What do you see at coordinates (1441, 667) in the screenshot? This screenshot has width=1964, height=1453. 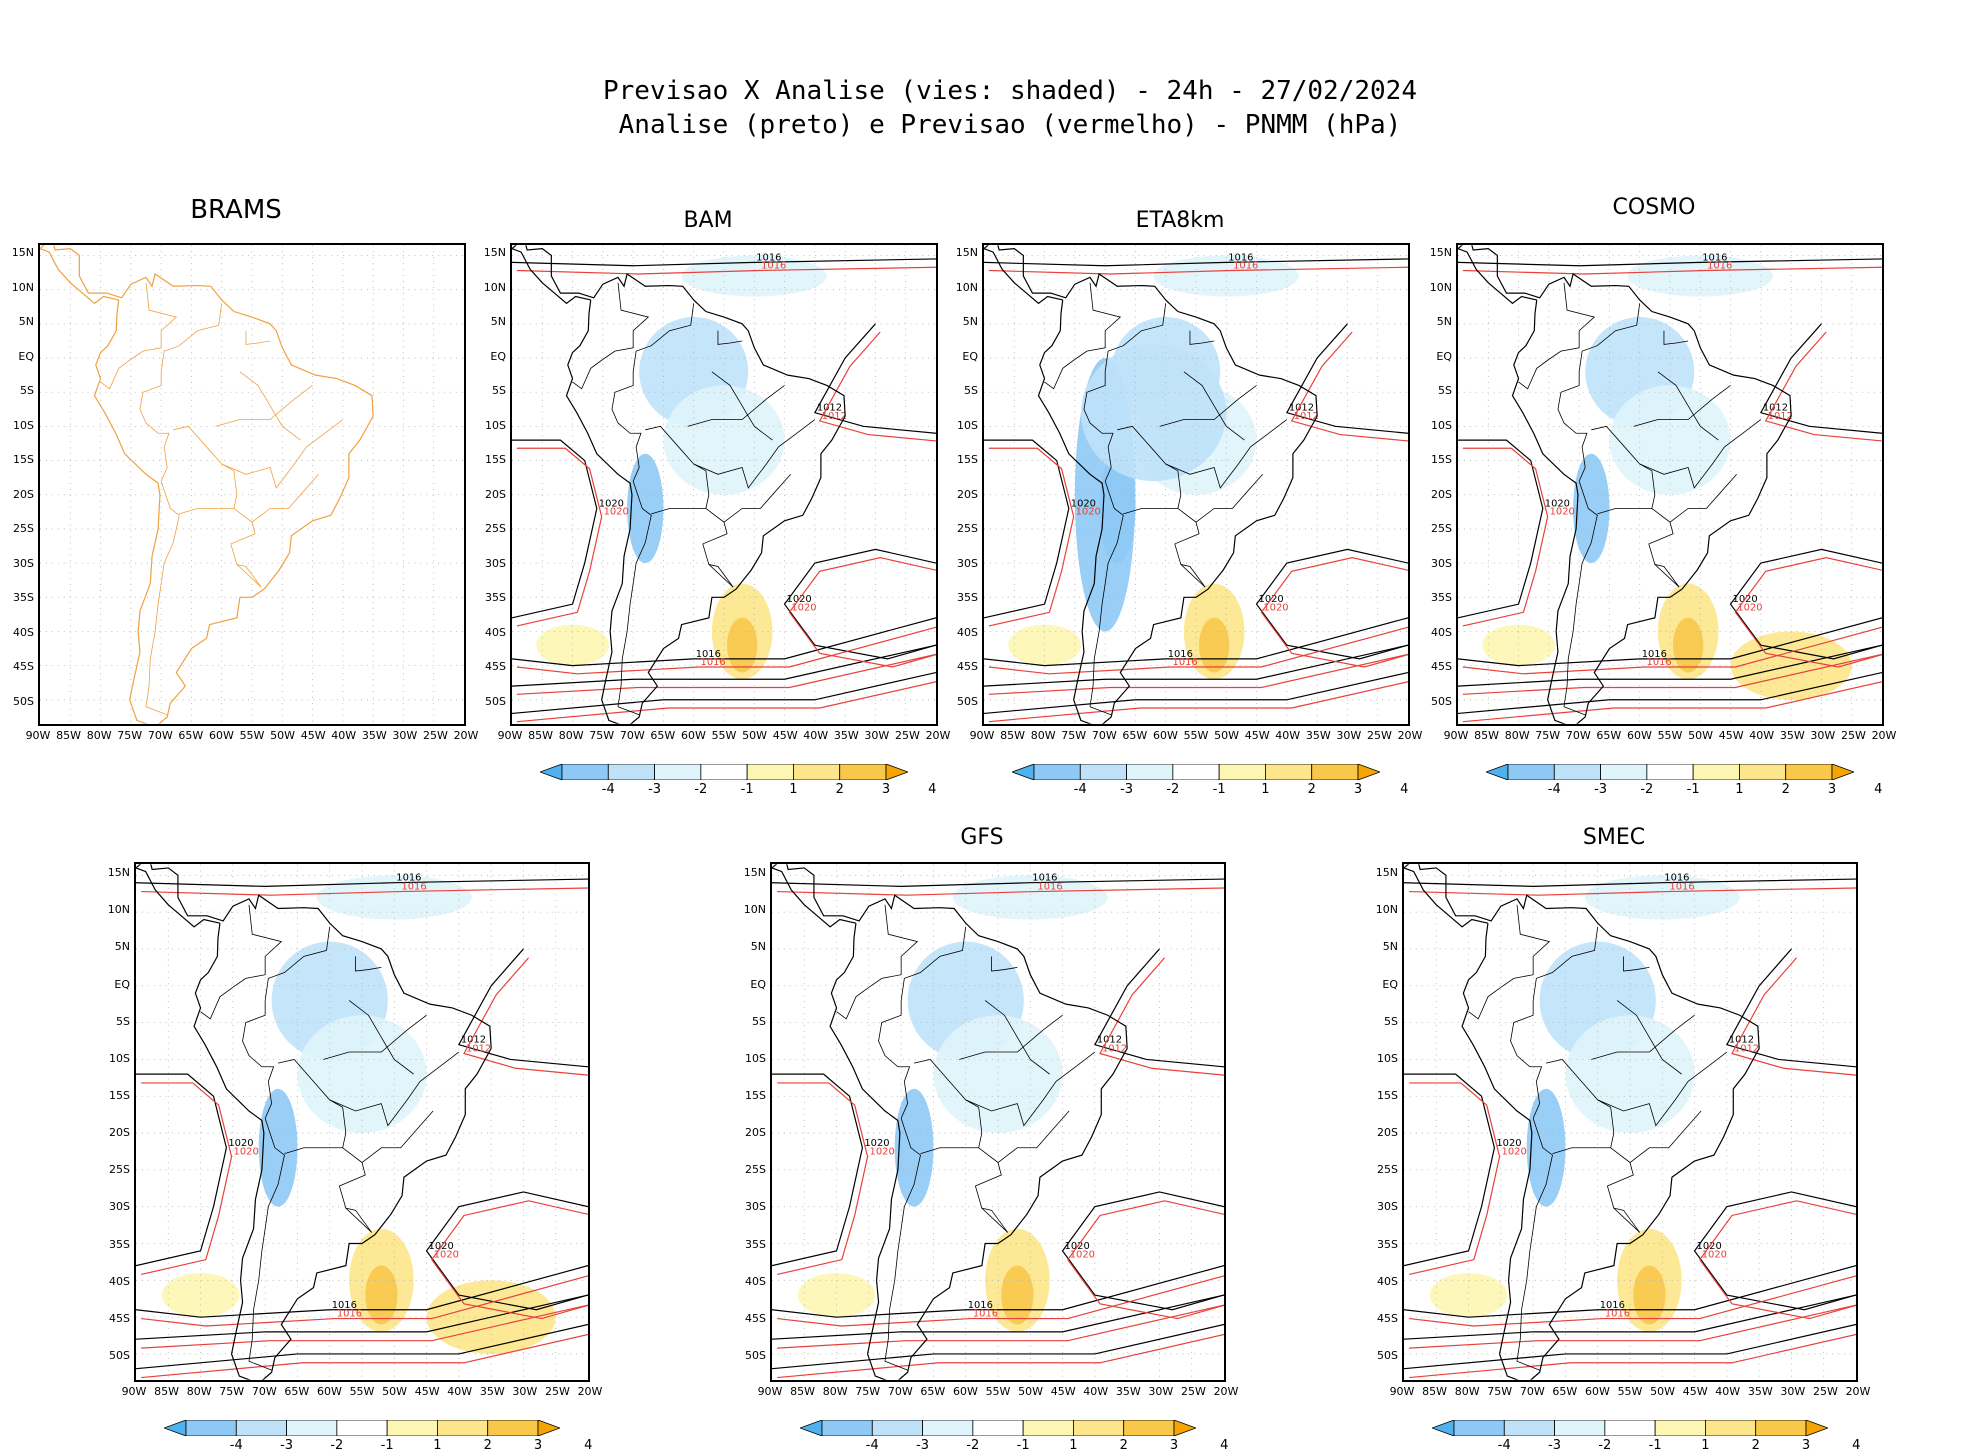 I see `lat-tick-label: 45S` at bounding box center [1441, 667].